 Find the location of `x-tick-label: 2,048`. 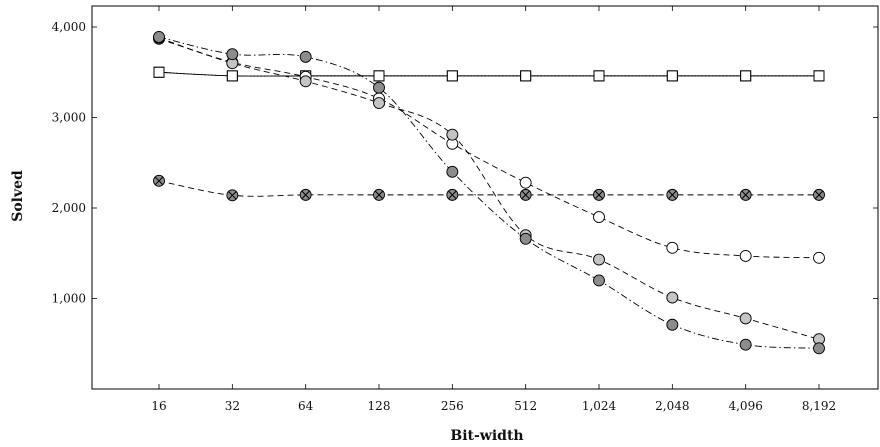

x-tick-label: 2,048 is located at coordinates (672, 406).